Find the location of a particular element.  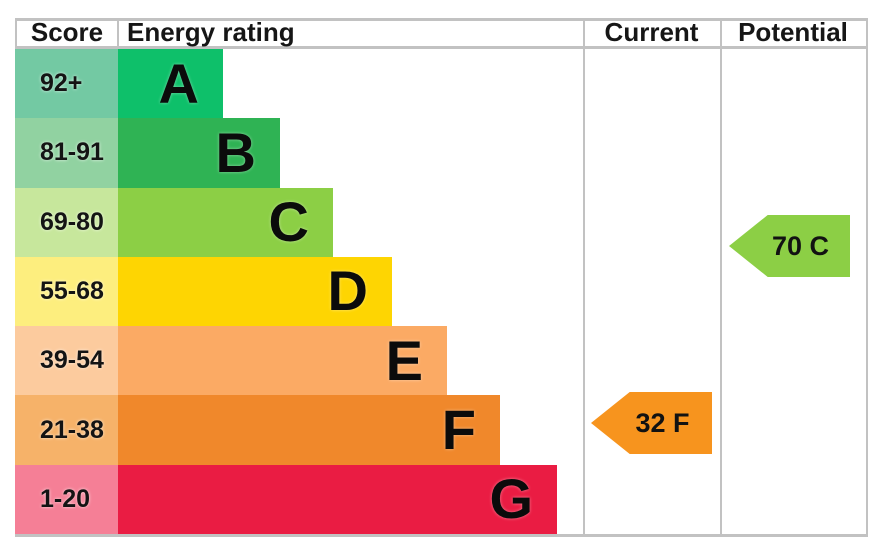

band-row-c: 69-80 C is located at coordinates (441, 222).